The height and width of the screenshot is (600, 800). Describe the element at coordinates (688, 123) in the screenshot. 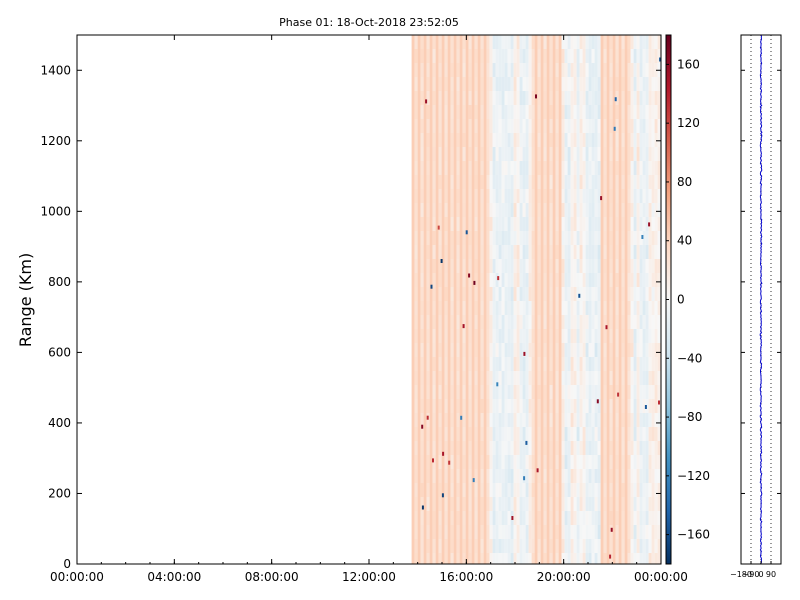

I see `colorbar-tick-label: 120` at that location.